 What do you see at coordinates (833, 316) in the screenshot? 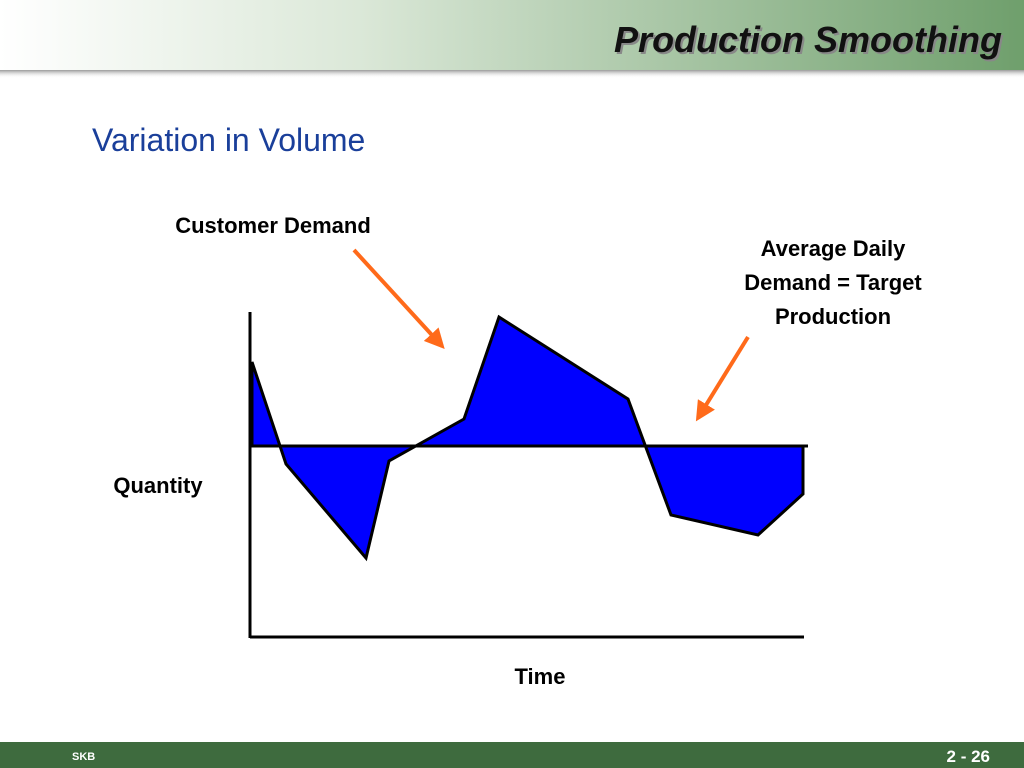
I see `target-label: Production` at bounding box center [833, 316].